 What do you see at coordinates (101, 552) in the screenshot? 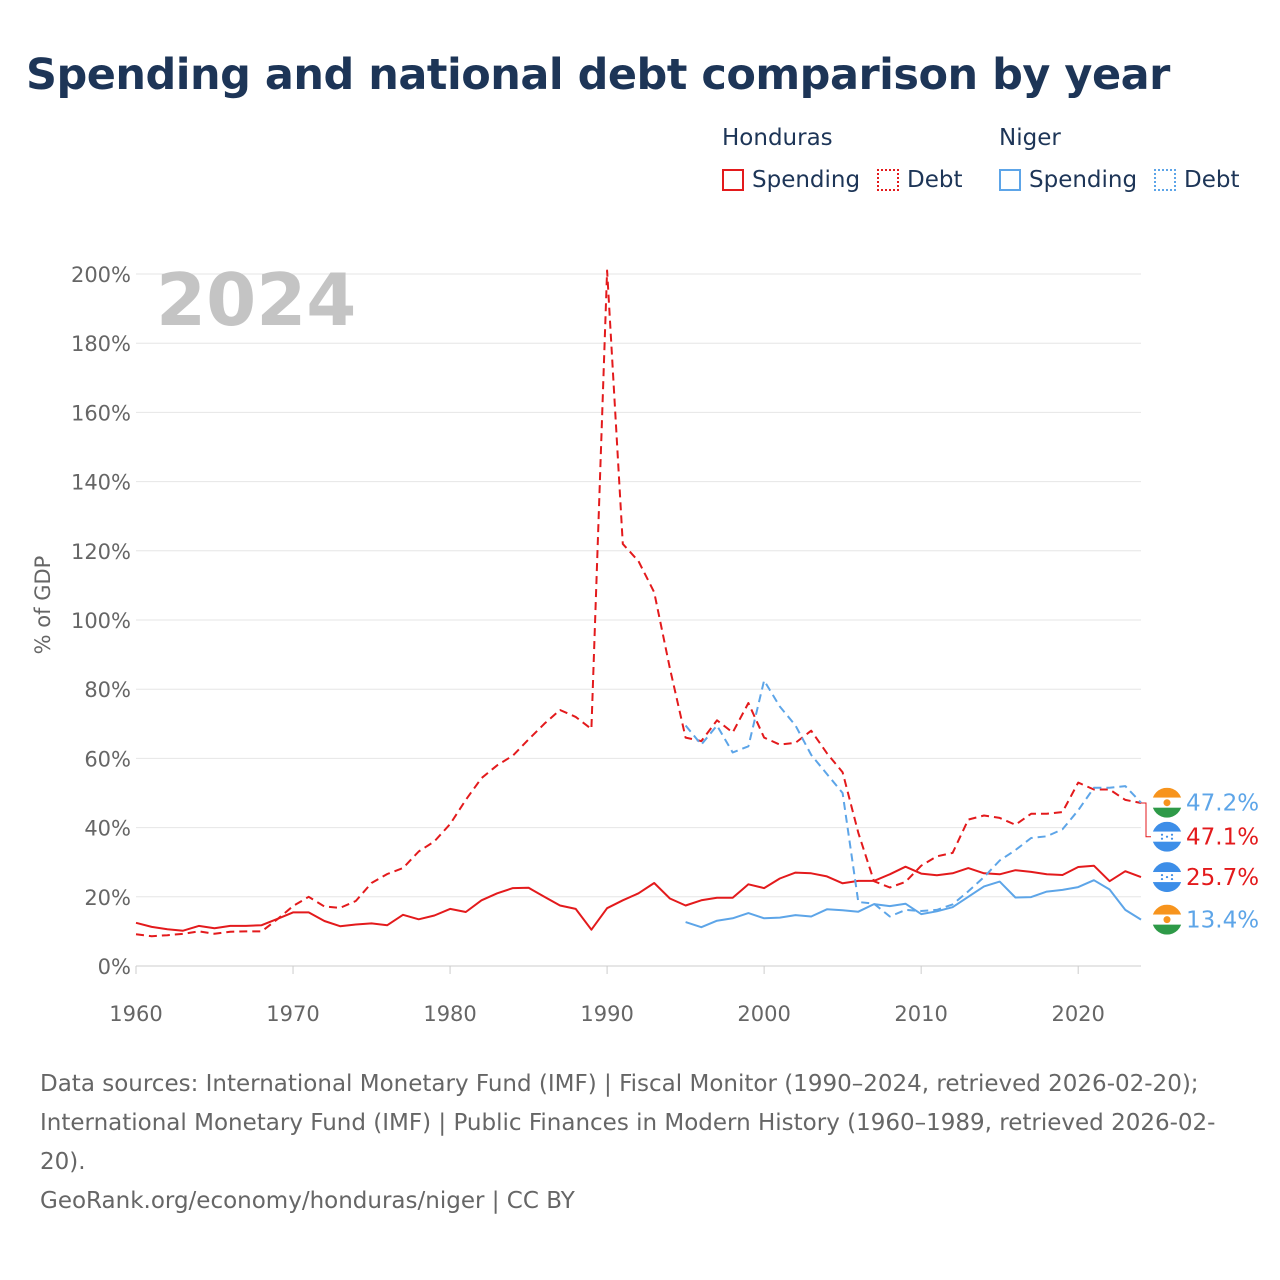
I see `y-tick-label: 120%` at bounding box center [101, 552].